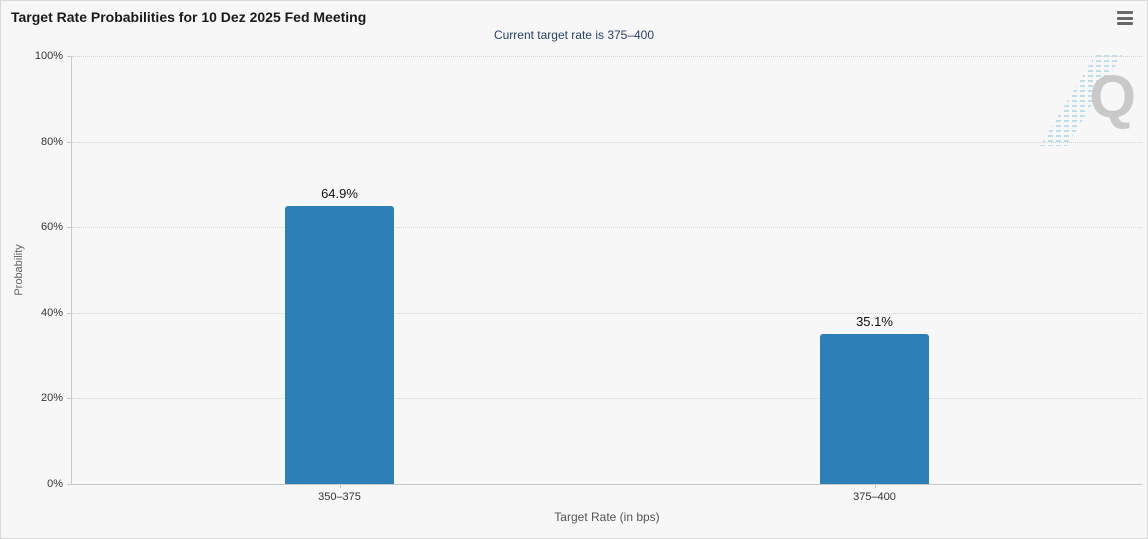 Image resolution: width=1148 pixels, height=539 pixels. I want to click on chart-subtitle: Current target rate is 375–400, so click(574, 35).